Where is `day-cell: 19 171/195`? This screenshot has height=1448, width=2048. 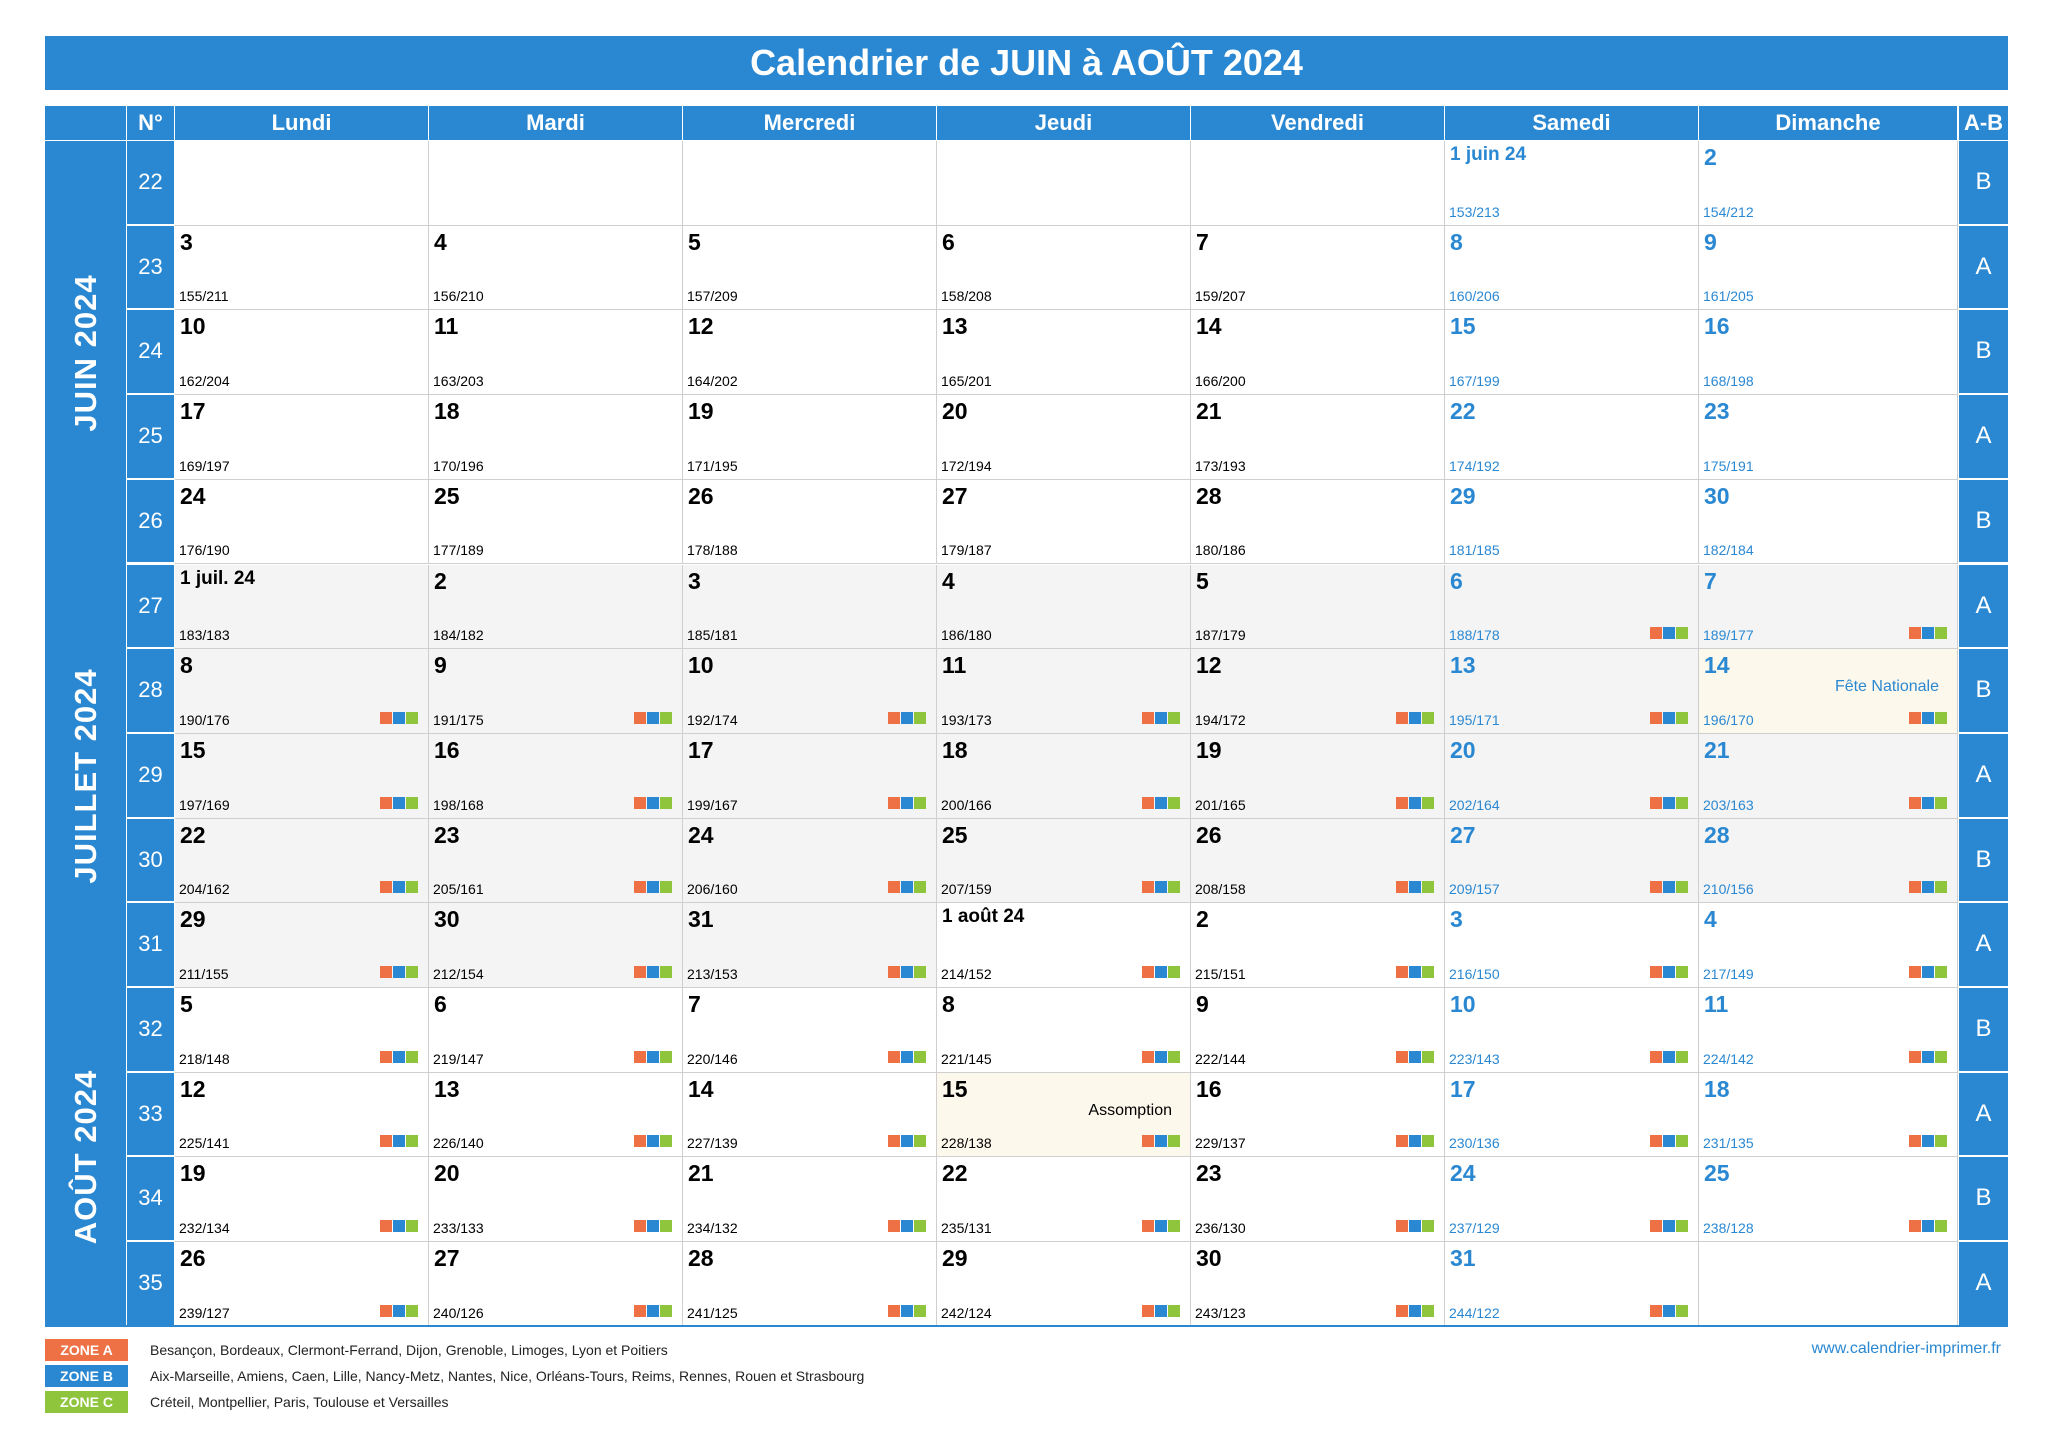
day-cell: 19 171/195 is located at coordinates (810, 437).